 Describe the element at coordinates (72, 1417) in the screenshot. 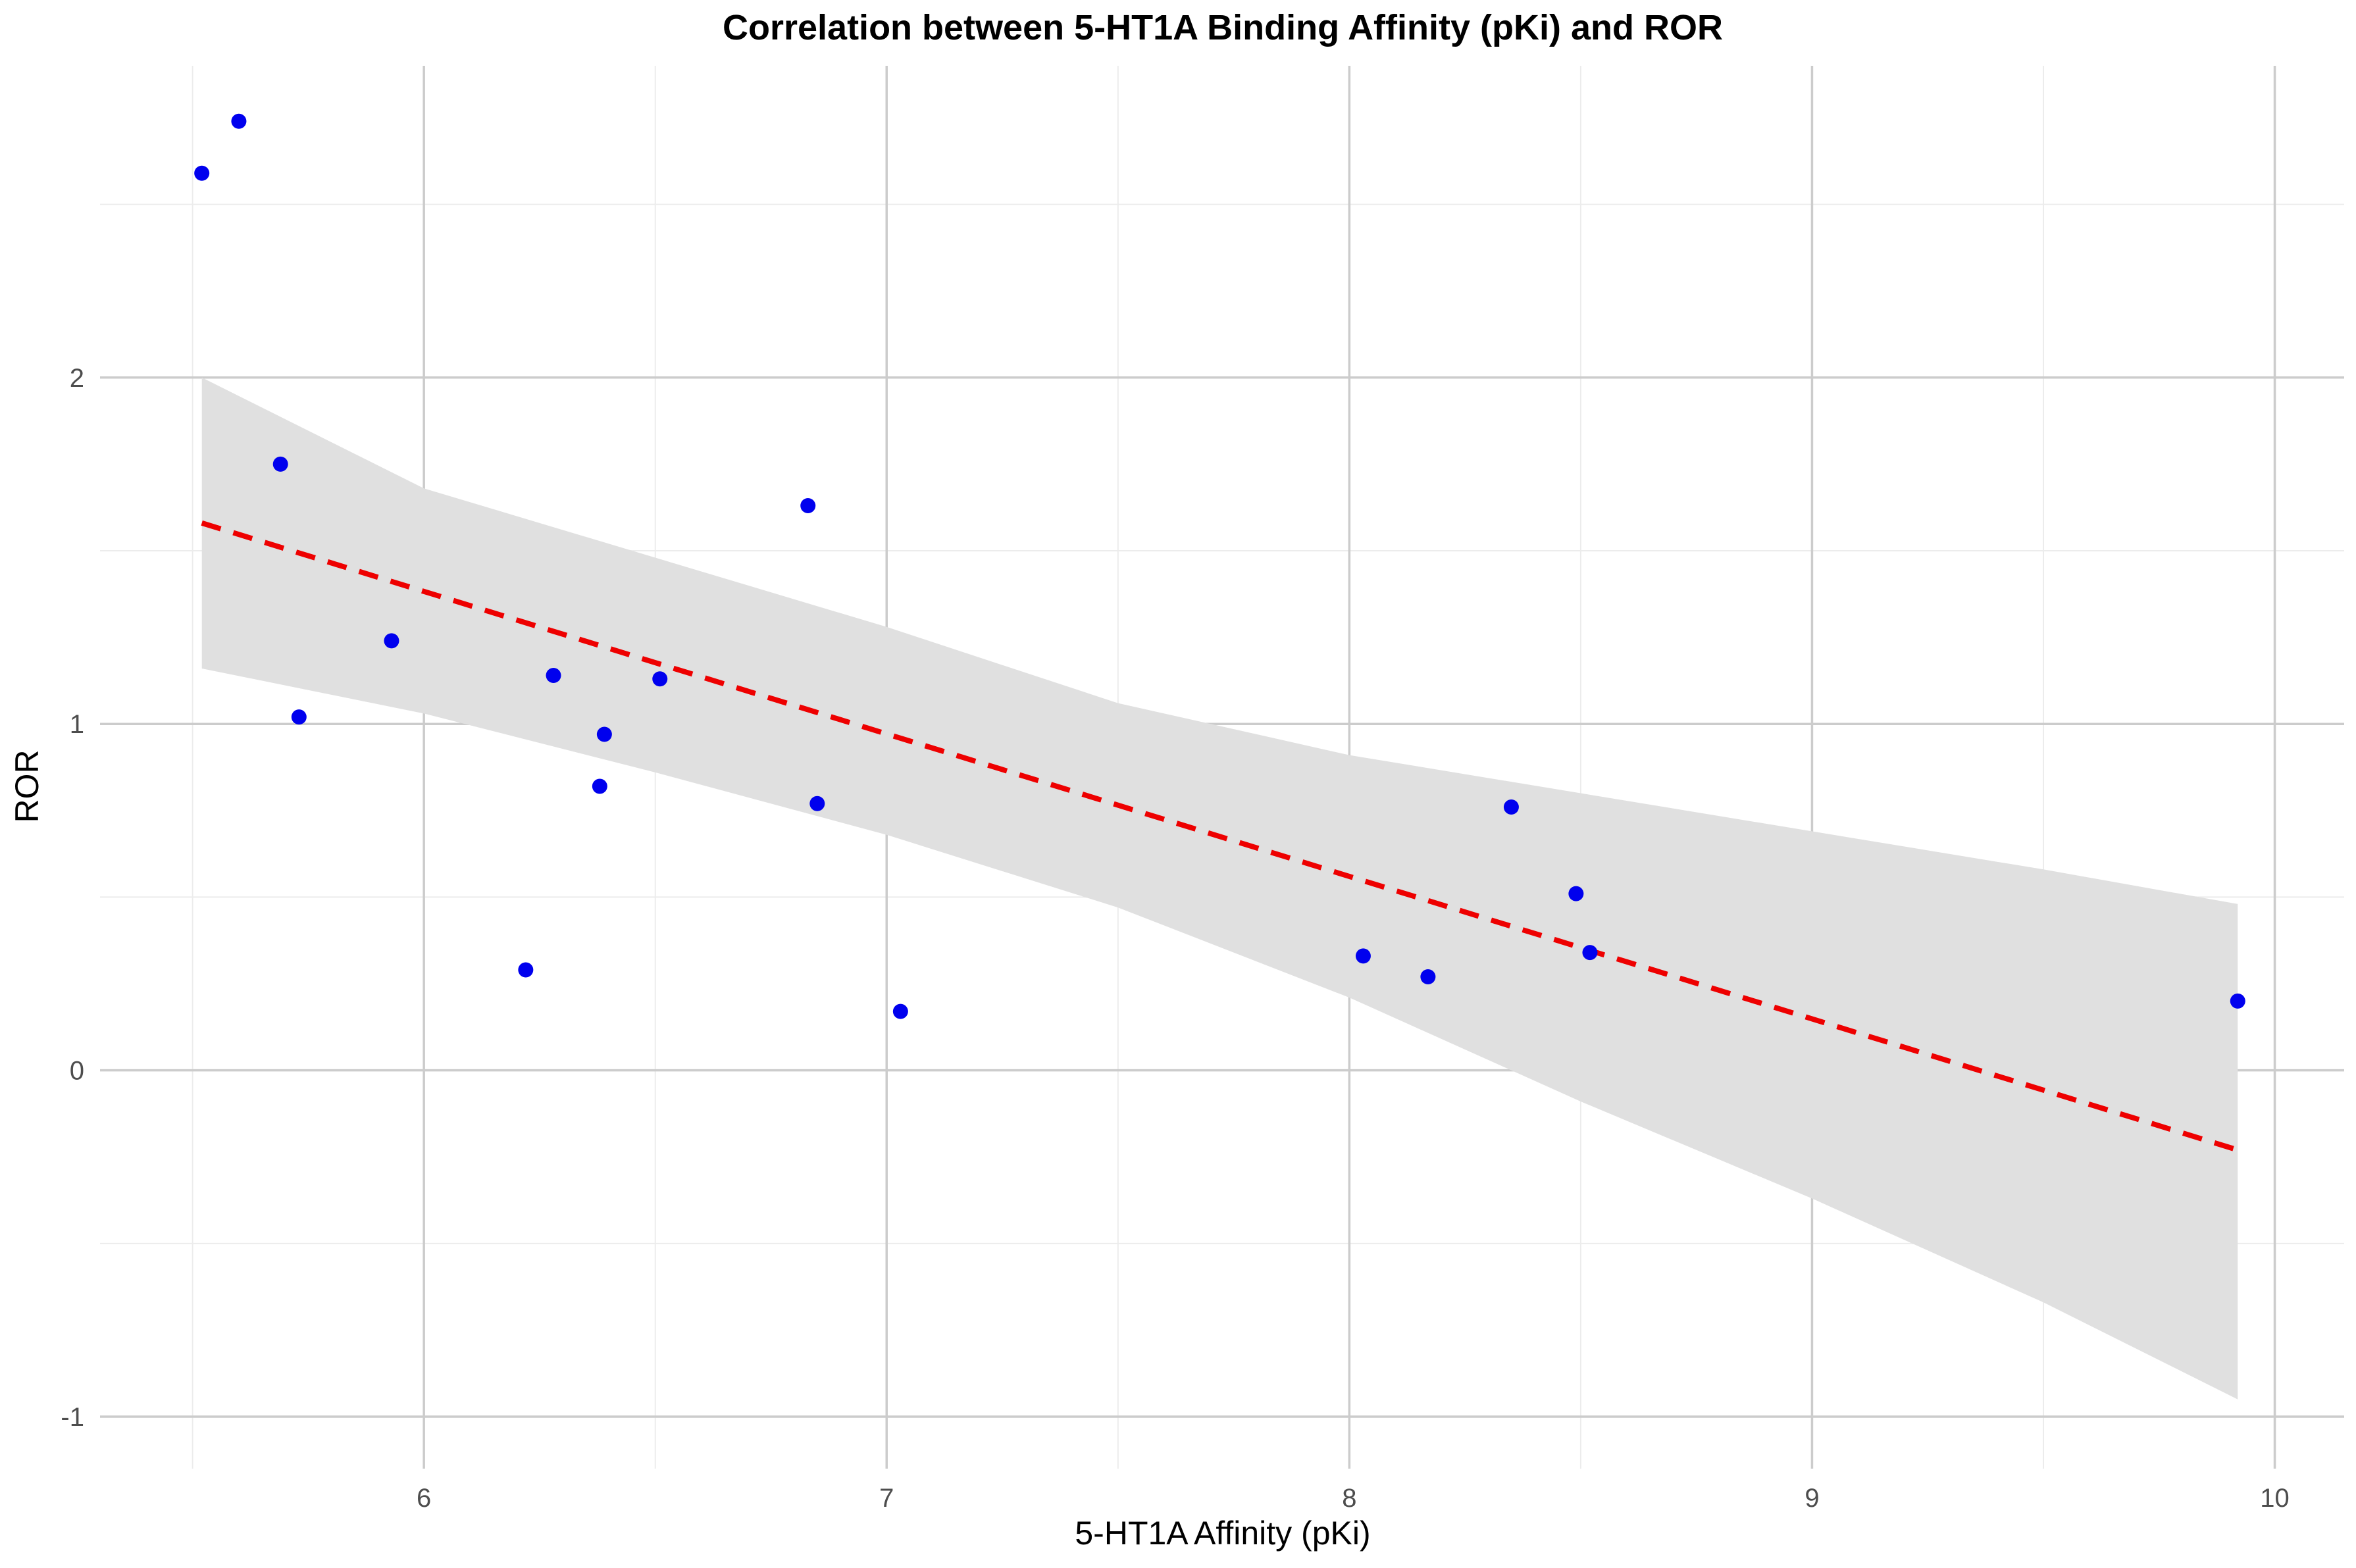

I see `y-tick-label: -1` at that location.